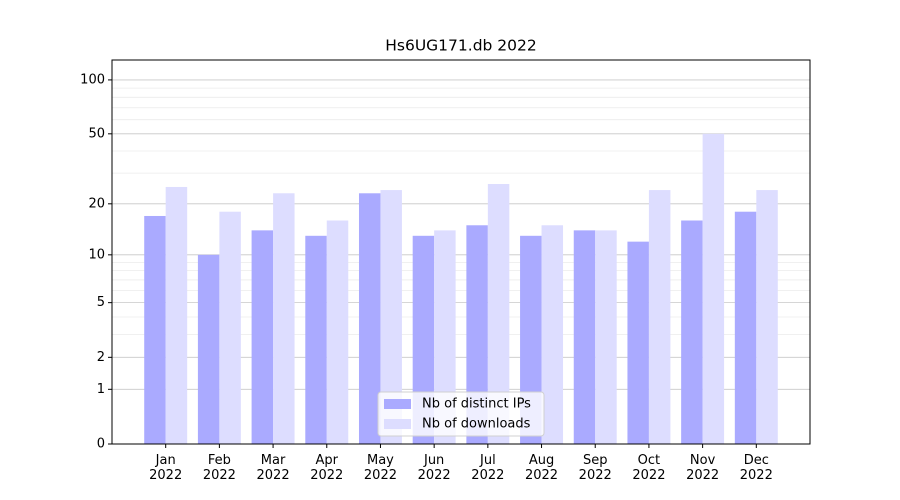 Image resolution: width=900 pixels, height=500 pixels. I want to click on x-tick-label: Aug 2022, so click(541, 468).